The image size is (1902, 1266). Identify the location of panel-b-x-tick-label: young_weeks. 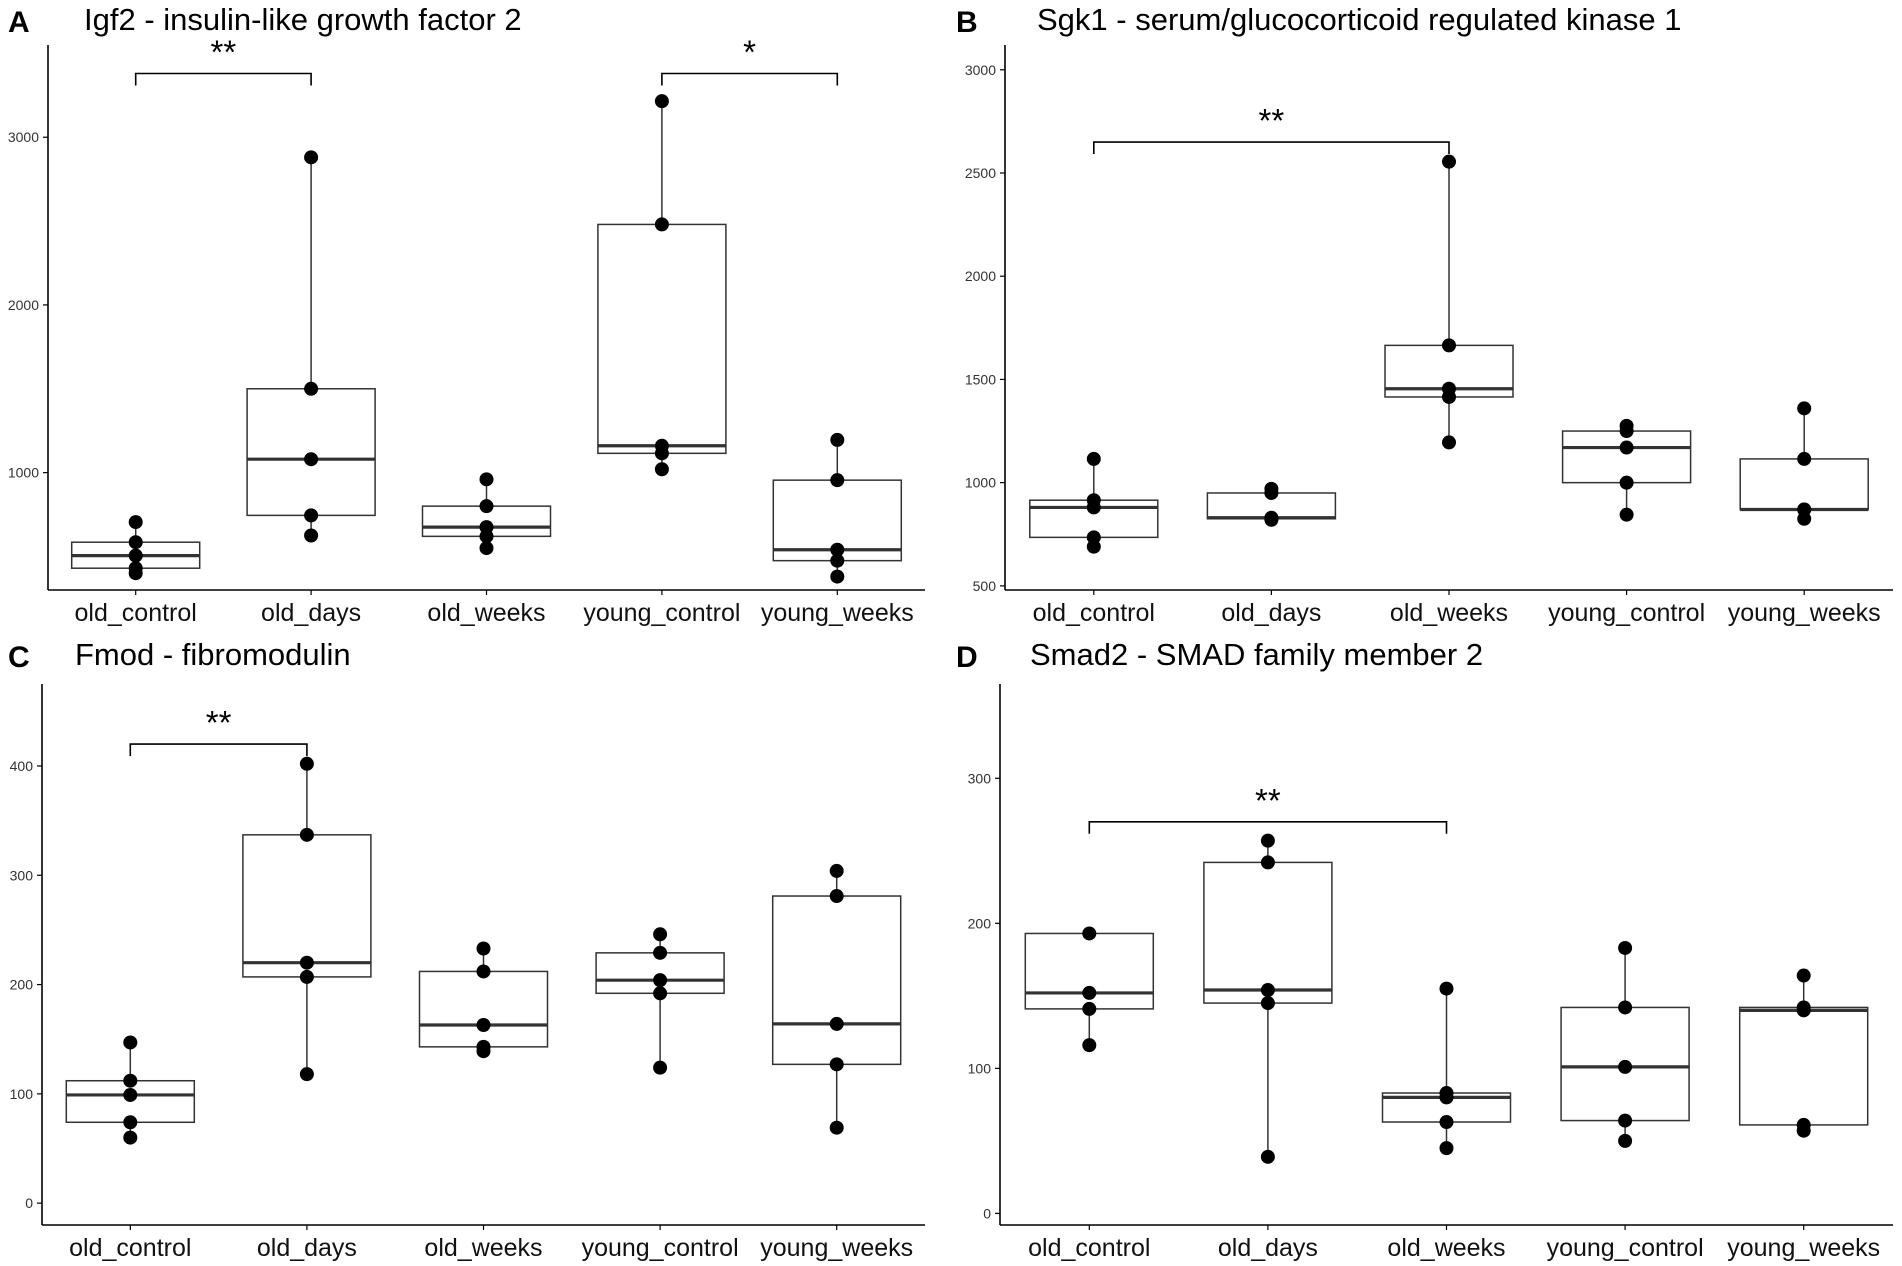
(1804, 613).